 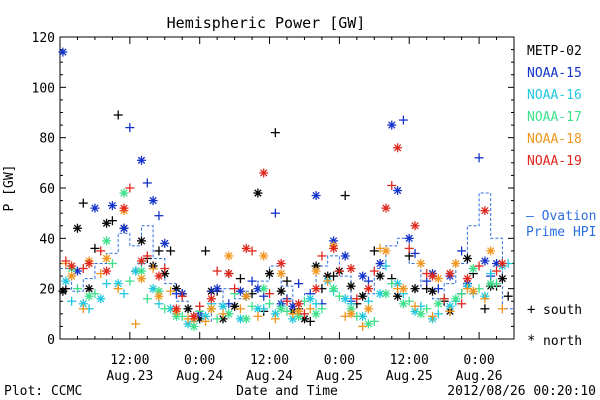 What do you see at coordinates (561, 216) in the screenshot?
I see `legend-model-label-1: — Ovation` at bounding box center [561, 216].